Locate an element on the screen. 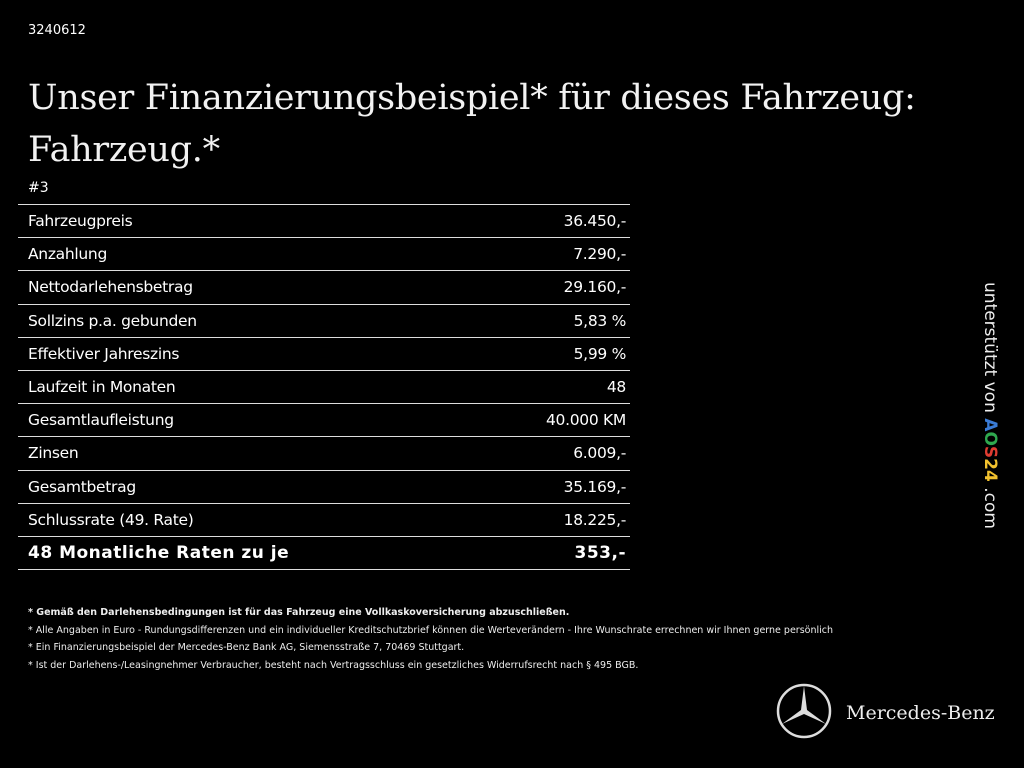  table-row: Sollzins p.a. gebunden 5,83 % is located at coordinates (324, 320).